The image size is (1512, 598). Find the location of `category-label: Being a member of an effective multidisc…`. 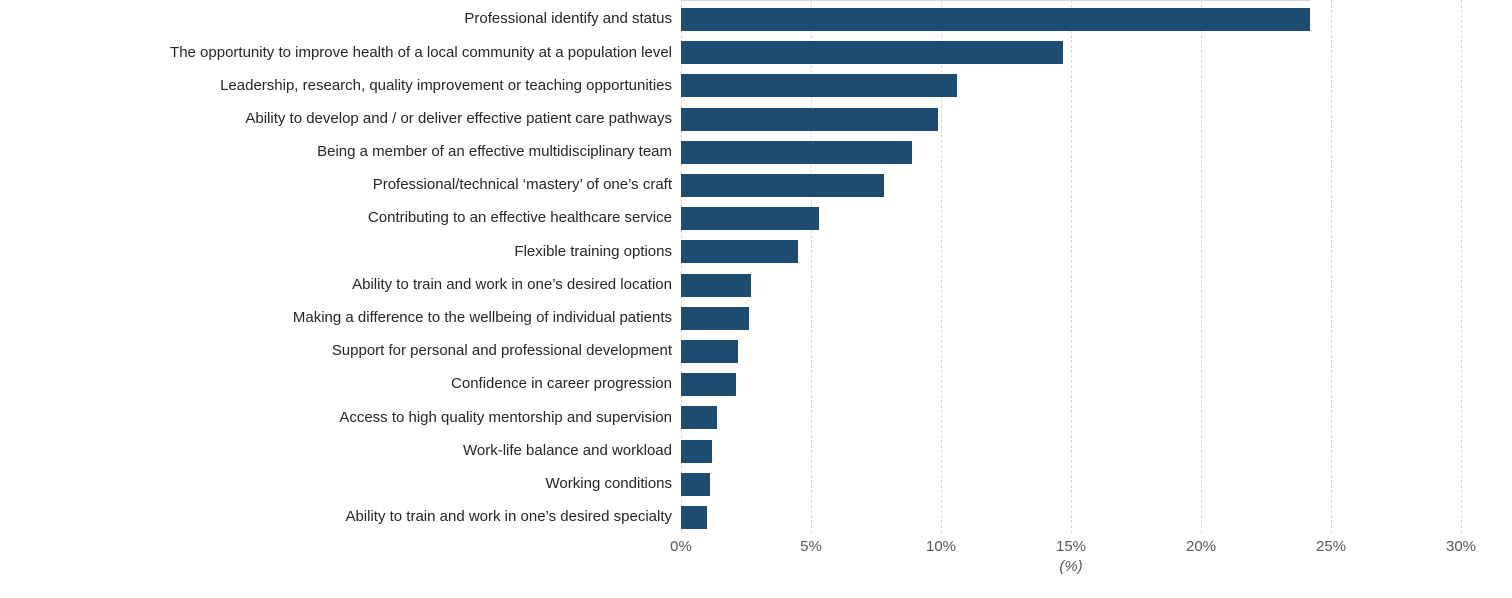

category-label: Being a member of an effective multidisc… is located at coordinates (494, 152).